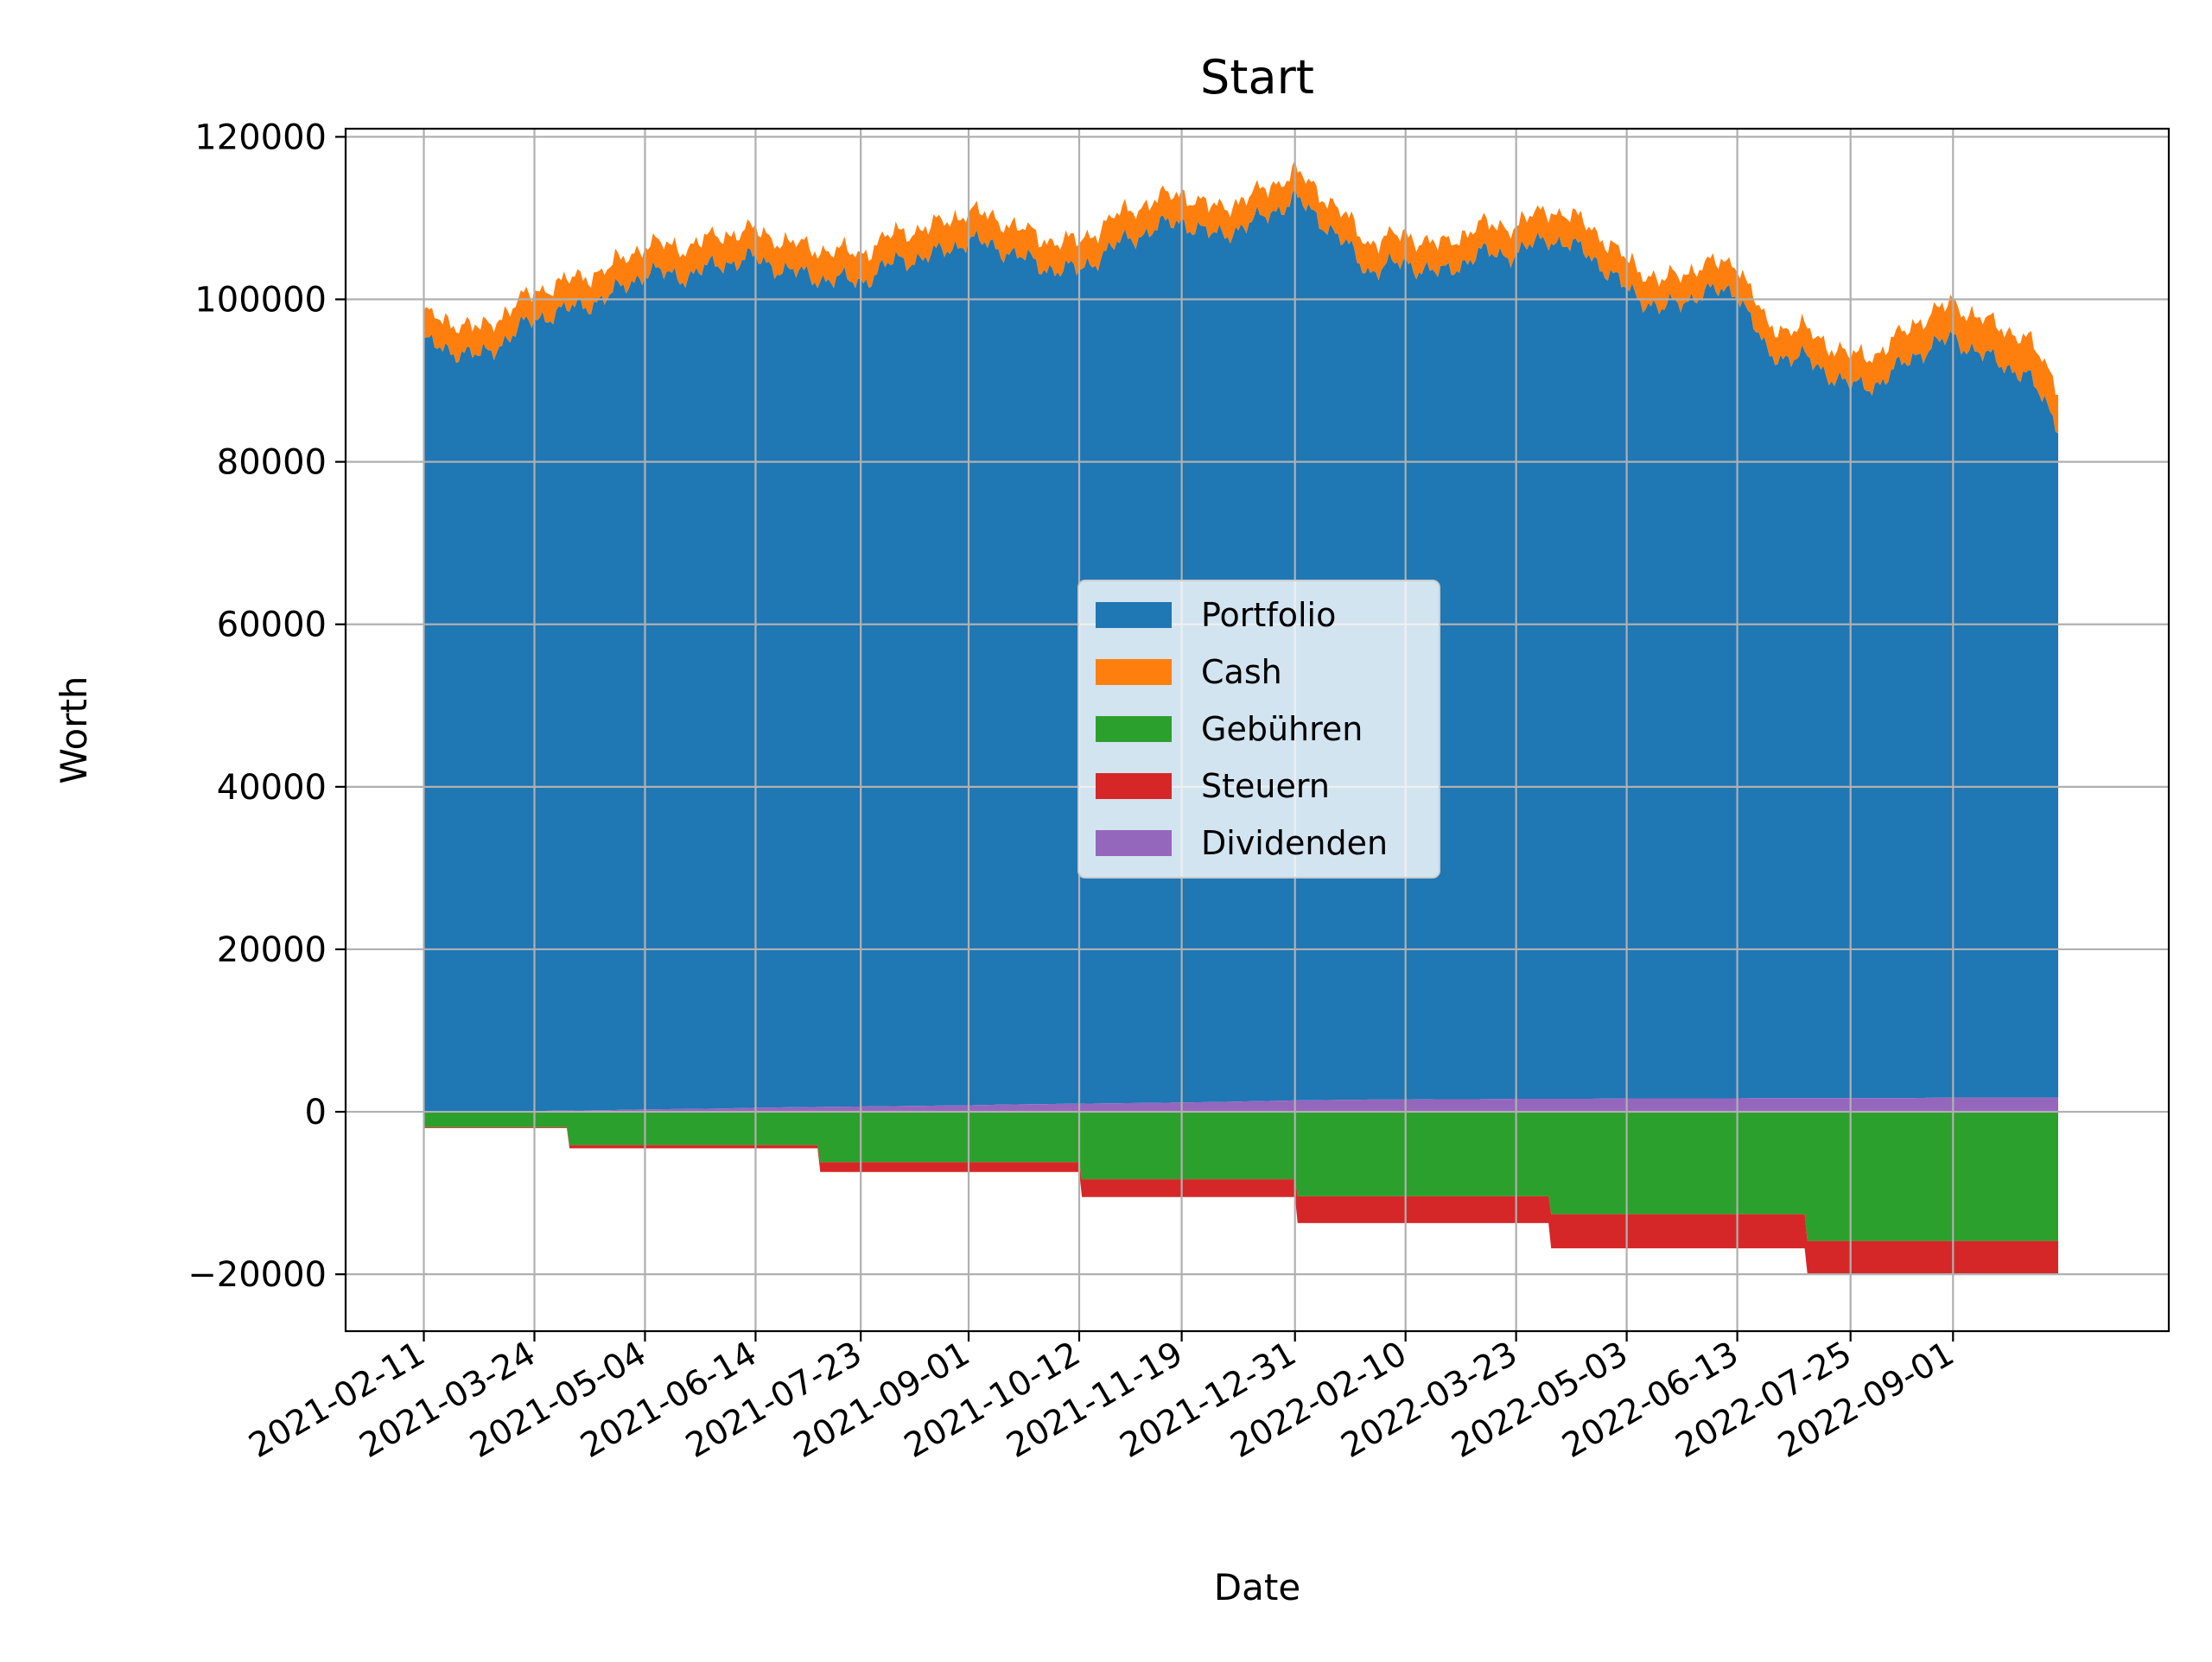 This screenshot has width=2212, height=1662. Describe the element at coordinates (1257, 1587) in the screenshot. I see `x-axis-label: Date` at that location.